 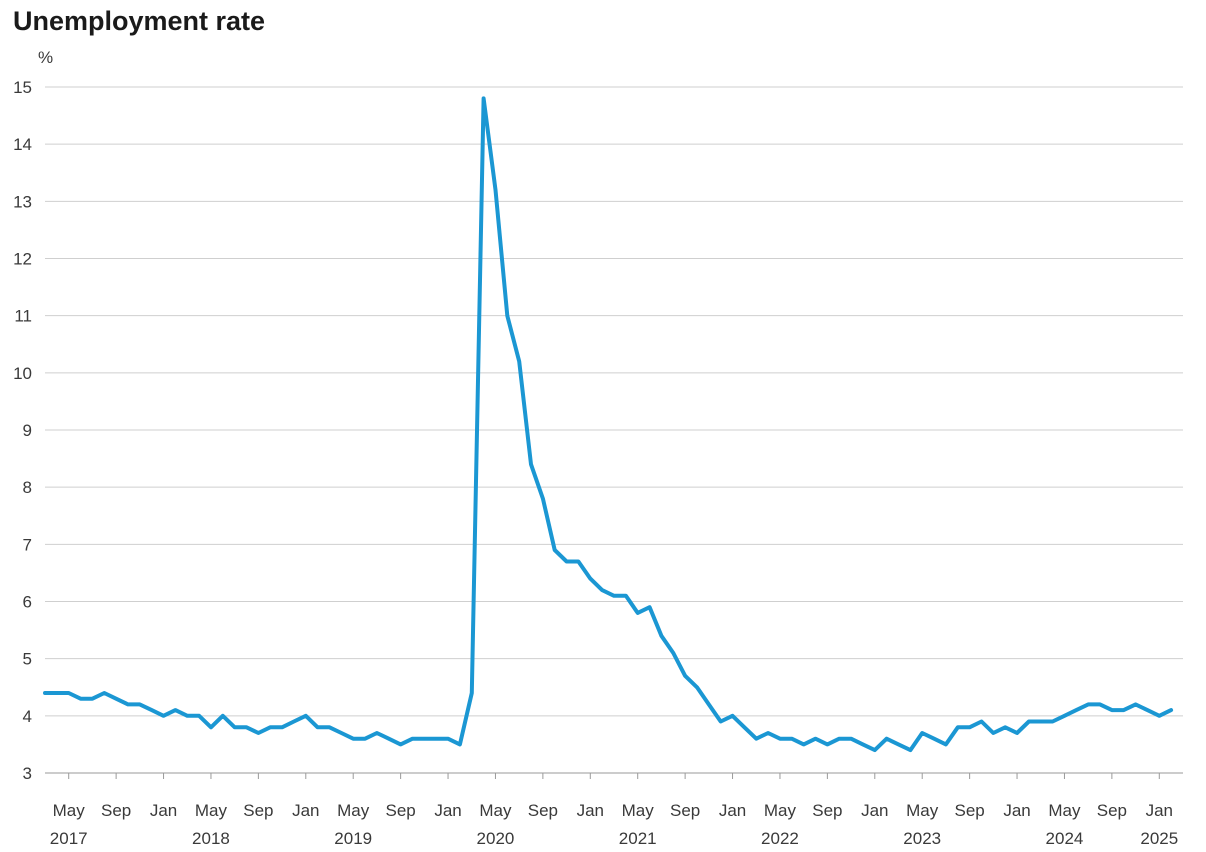 What do you see at coordinates (27, 544) in the screenshot?
I see `y-tick-label: 7` at bounding box center [27, 544].